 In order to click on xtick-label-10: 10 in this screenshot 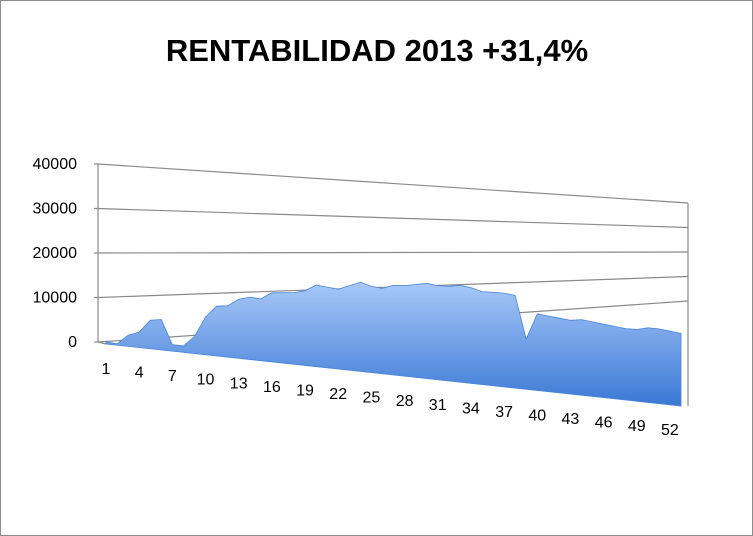, I will do `click(206, 380)`.